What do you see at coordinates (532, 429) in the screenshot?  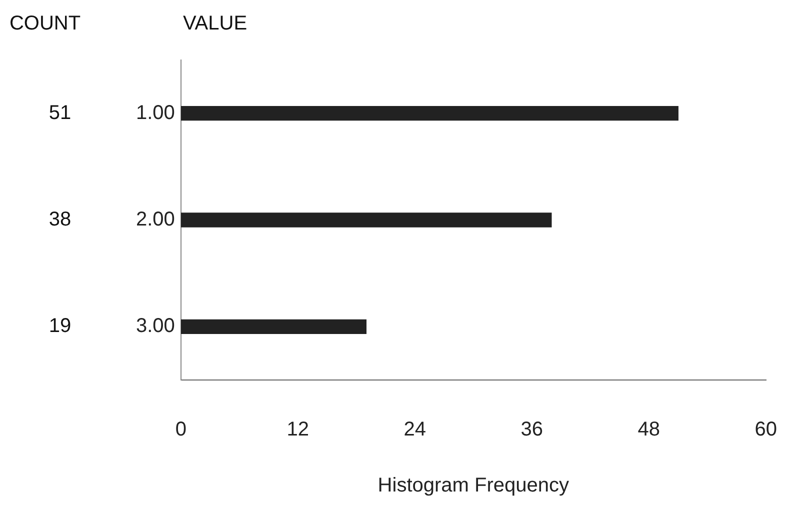 I see `x-tick-label: 36` at bounding box center [532, 429].